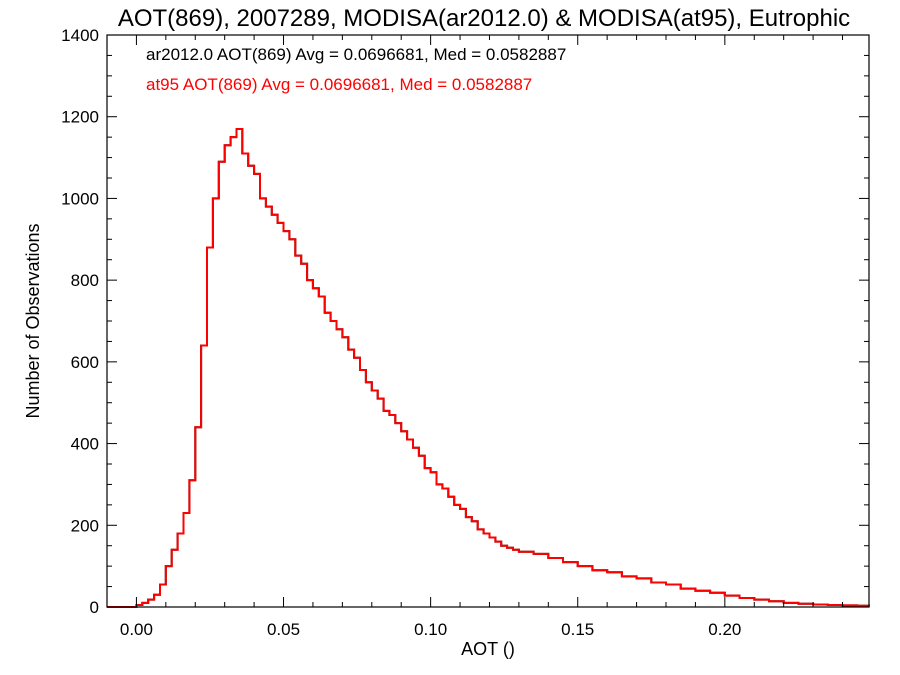  I want to click on x-tick-label: 0.05, so click(283, 629).